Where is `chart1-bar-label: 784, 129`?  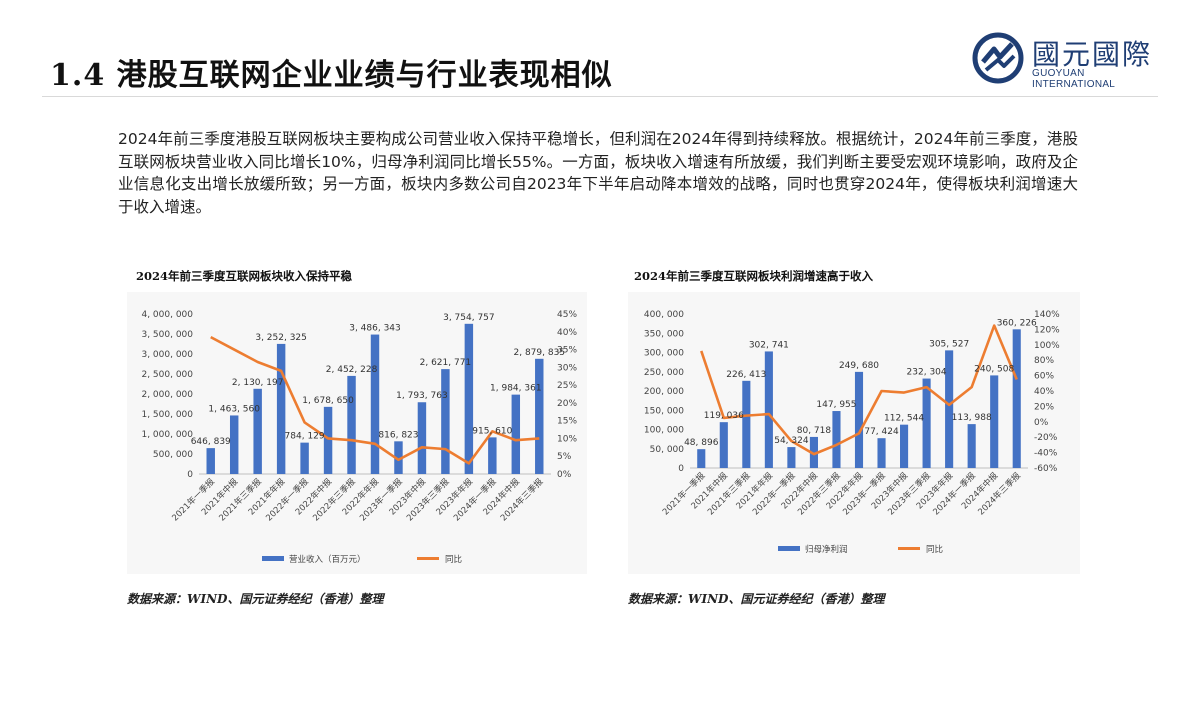
chart1-bar-label: 784, 129 is located at coordinates (305, 437).